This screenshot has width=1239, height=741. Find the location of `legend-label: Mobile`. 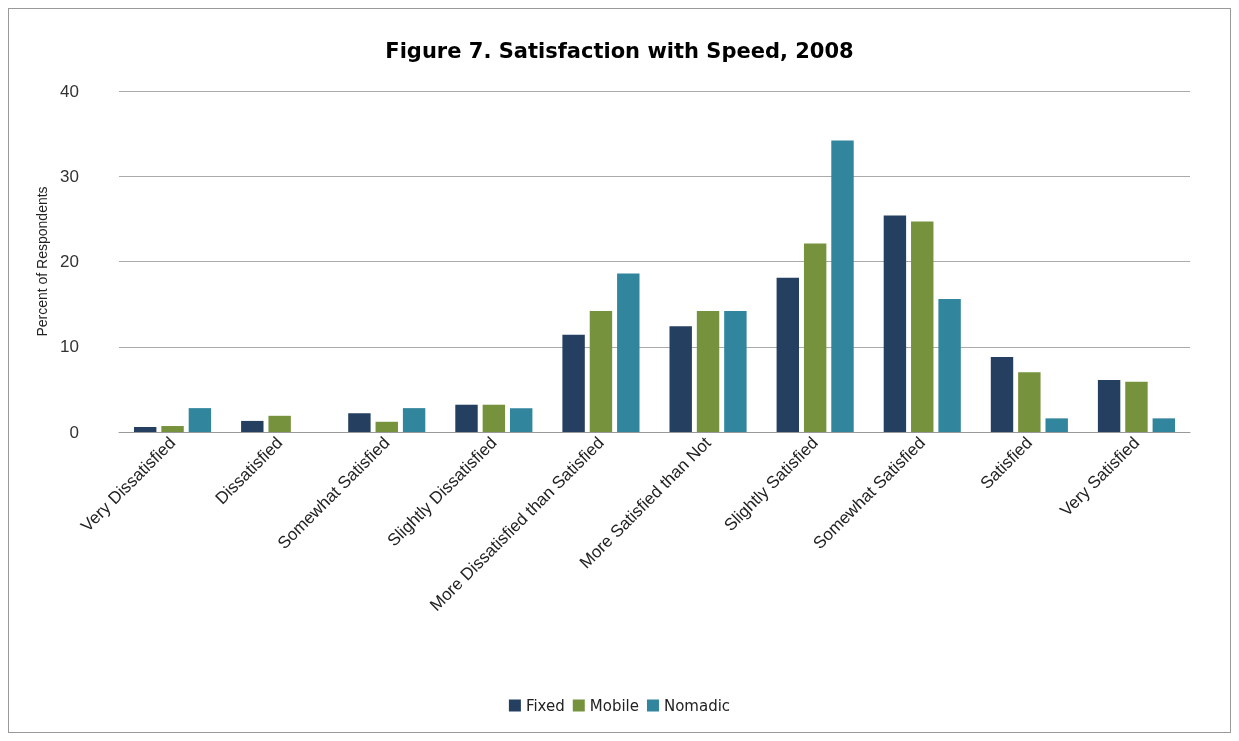

legend-label: Mobile is located at coordinates (614, 705).